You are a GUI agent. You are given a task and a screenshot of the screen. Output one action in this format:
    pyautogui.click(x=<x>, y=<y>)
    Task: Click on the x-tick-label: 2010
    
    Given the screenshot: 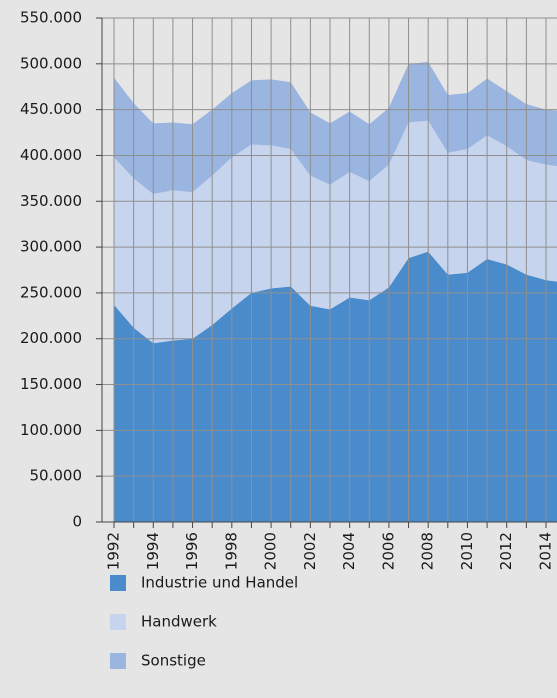 What is the action you would take?
    pyautogui.click(x=467, y=551)
    